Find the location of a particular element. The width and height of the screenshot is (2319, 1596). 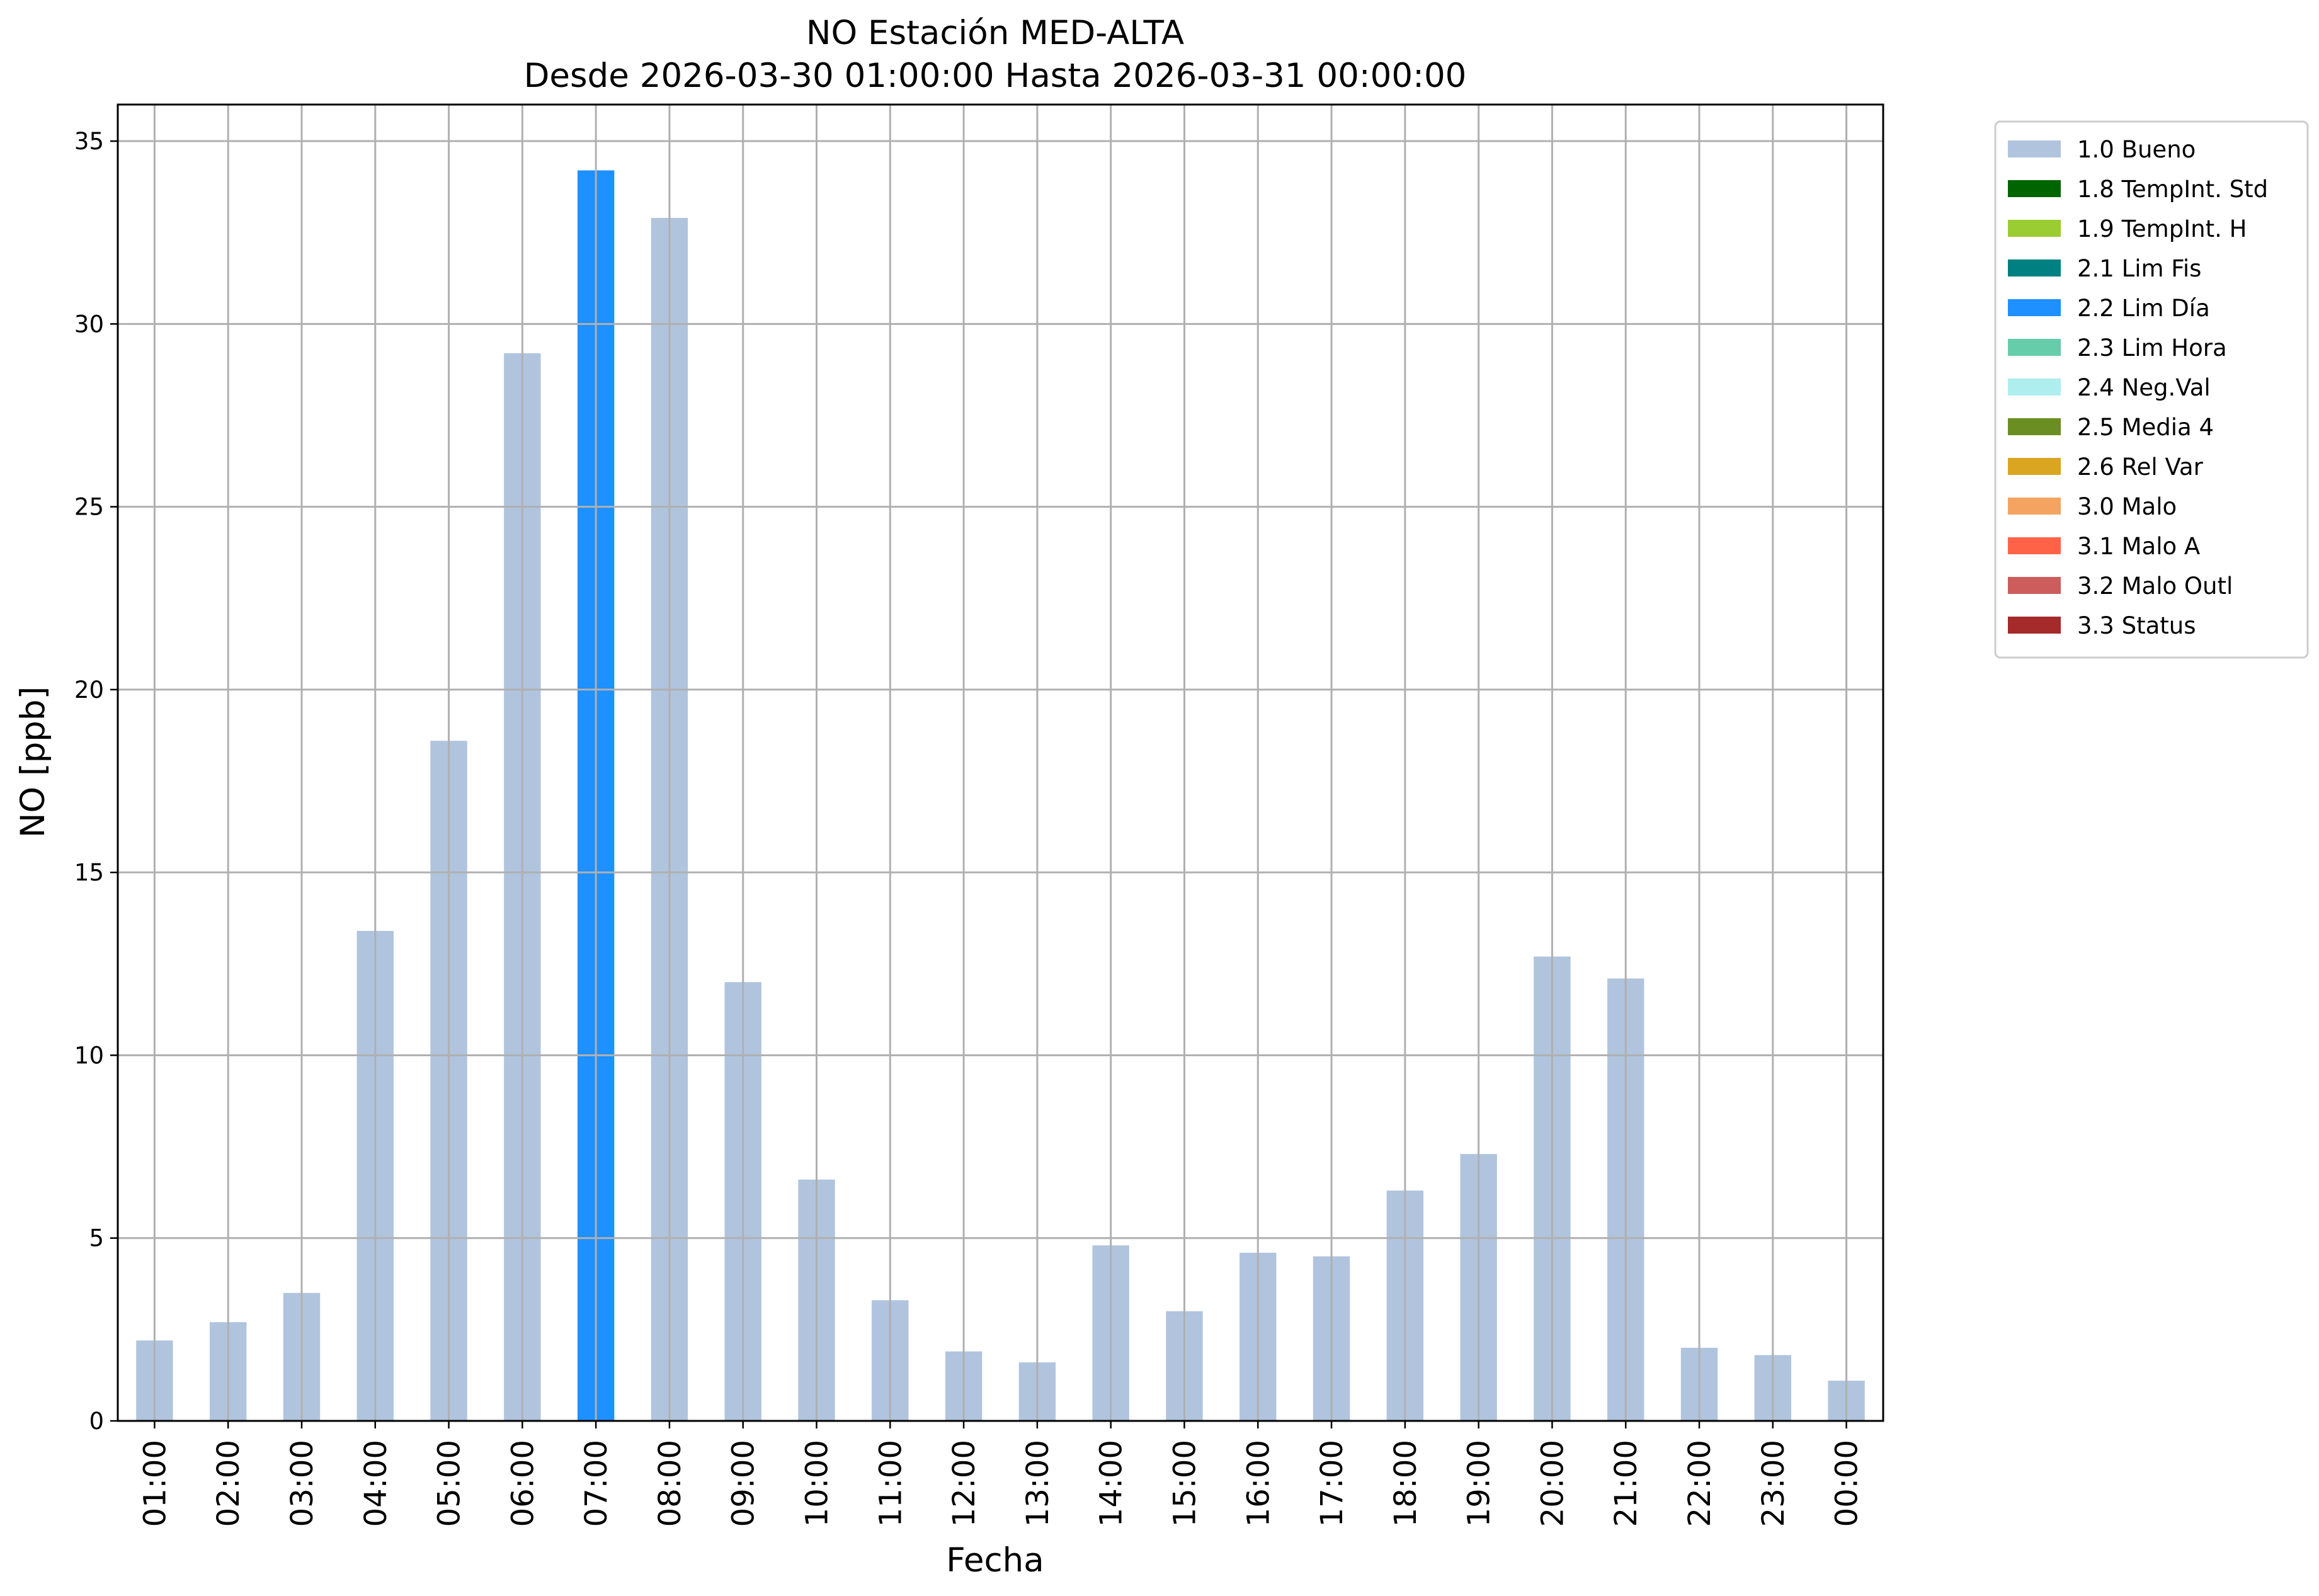

chart-title: NO Estación MED-ALTA is located at coordinates (995, 33).